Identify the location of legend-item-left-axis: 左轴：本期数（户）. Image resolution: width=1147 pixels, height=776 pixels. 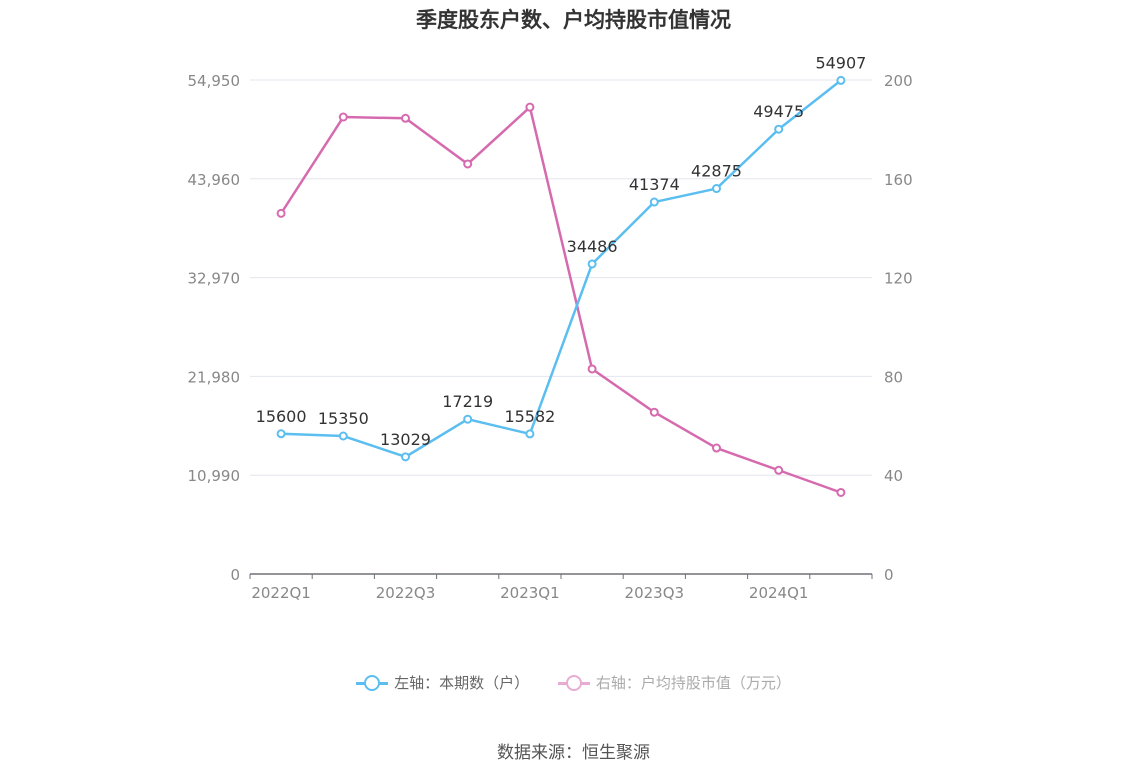
(442, 682).